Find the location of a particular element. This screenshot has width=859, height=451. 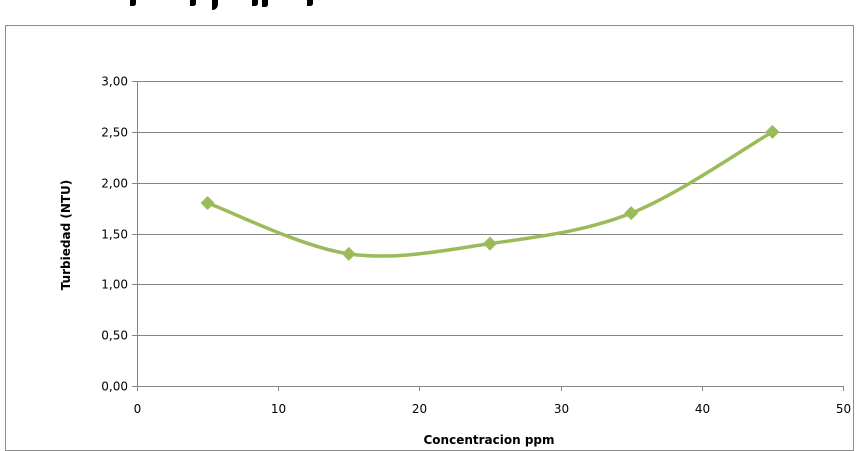

x-tick-label: 30 is located at coordinates (561, 409).